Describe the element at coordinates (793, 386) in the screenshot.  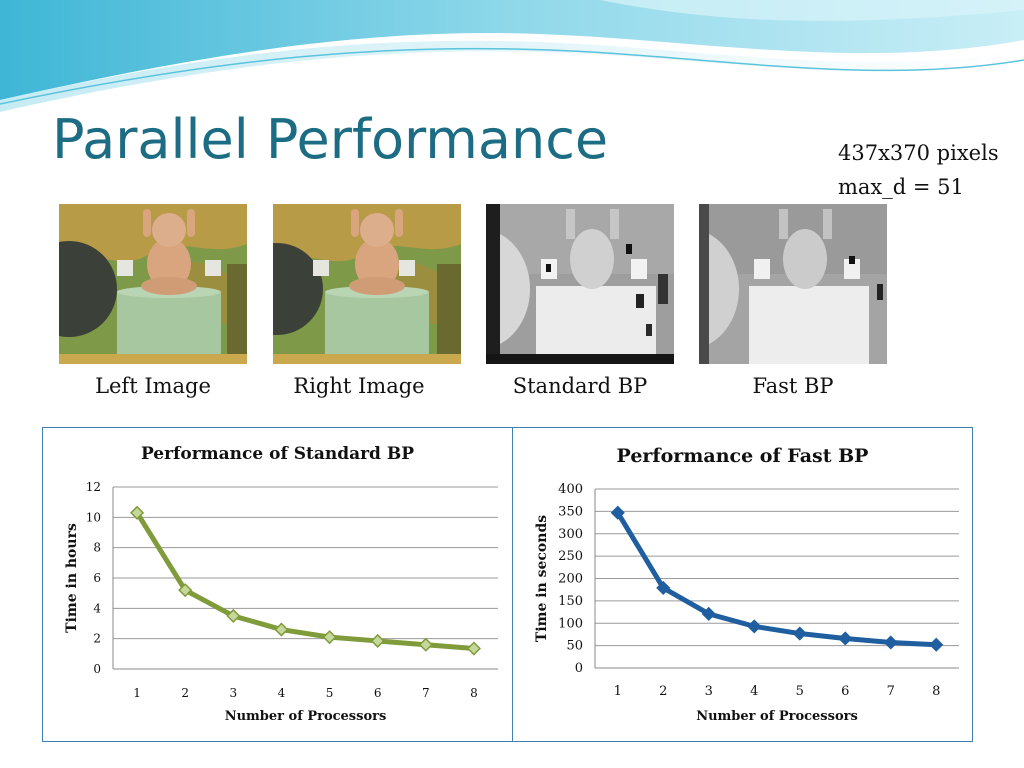
I see `caption-fast-bp: Fast BP` at that location.